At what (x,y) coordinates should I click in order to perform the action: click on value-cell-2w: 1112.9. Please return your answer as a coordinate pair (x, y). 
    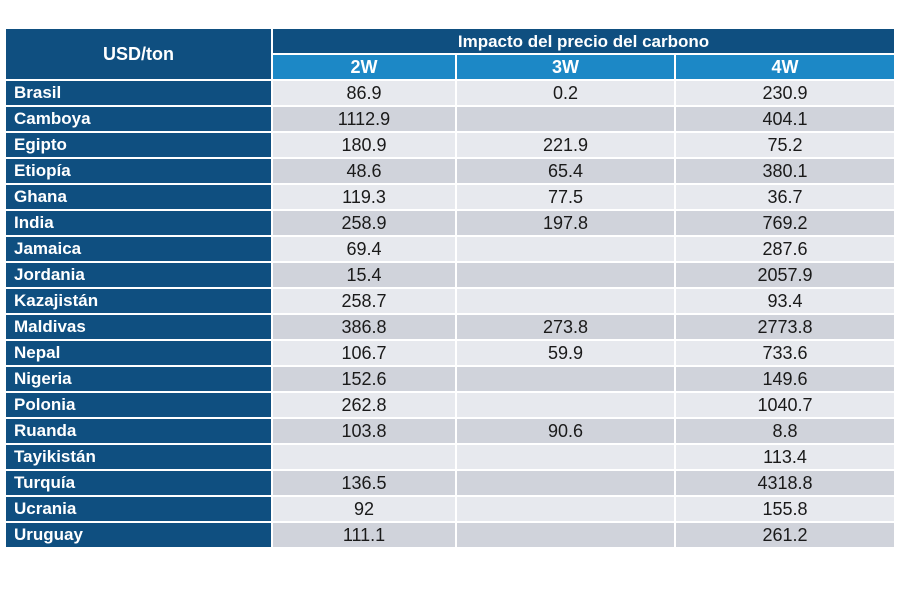
    Looking at the image, I should click on (364, 119).